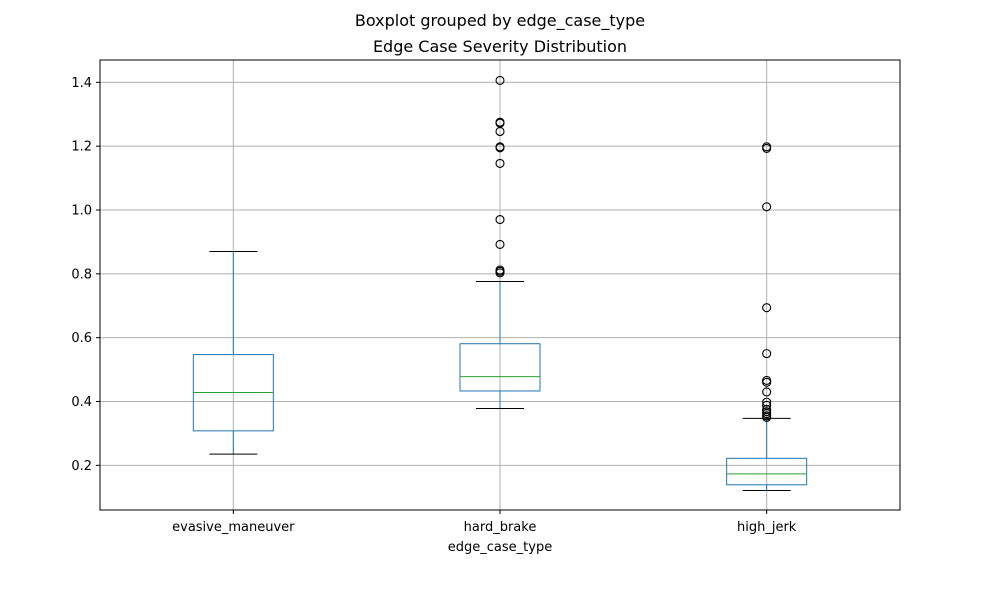 The width and height of the screenshot is (1000, 600). What do you see at coordinates (233, 527) in the screenshot?
I see `x-tick-label: evasive_maneuver` at bounding box center [233, 527].